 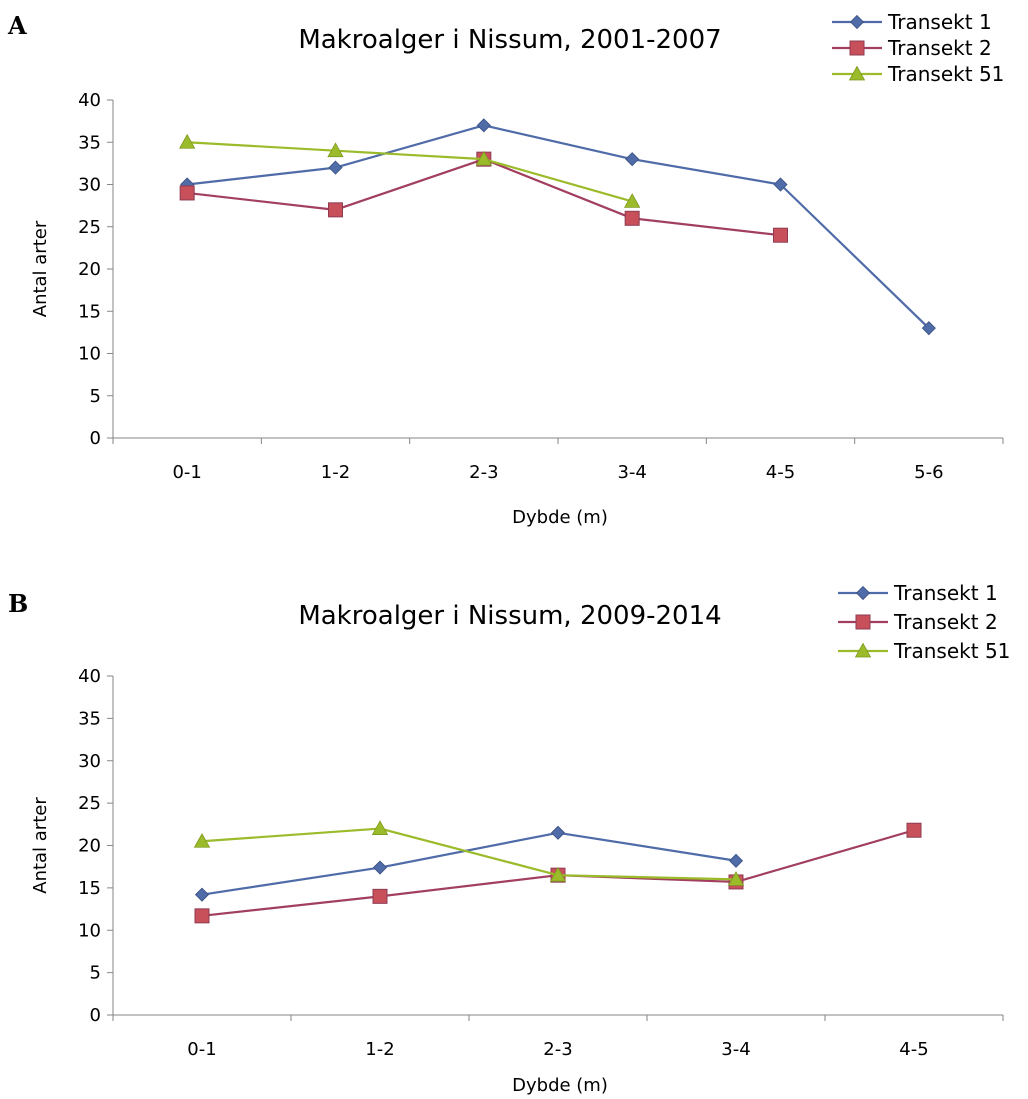 I want to click on chart-title: Makroalger i Nissum, 2009-2014, so click(x=509, y=616).